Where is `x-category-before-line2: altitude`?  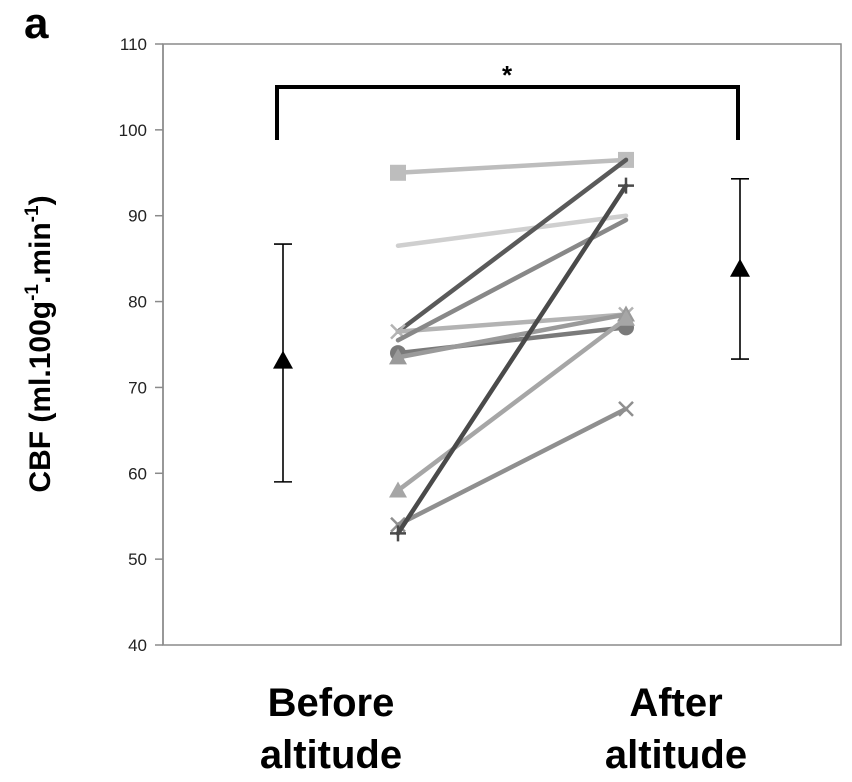 x-category-before-line2: altitude is located at coordinates (331, 755).